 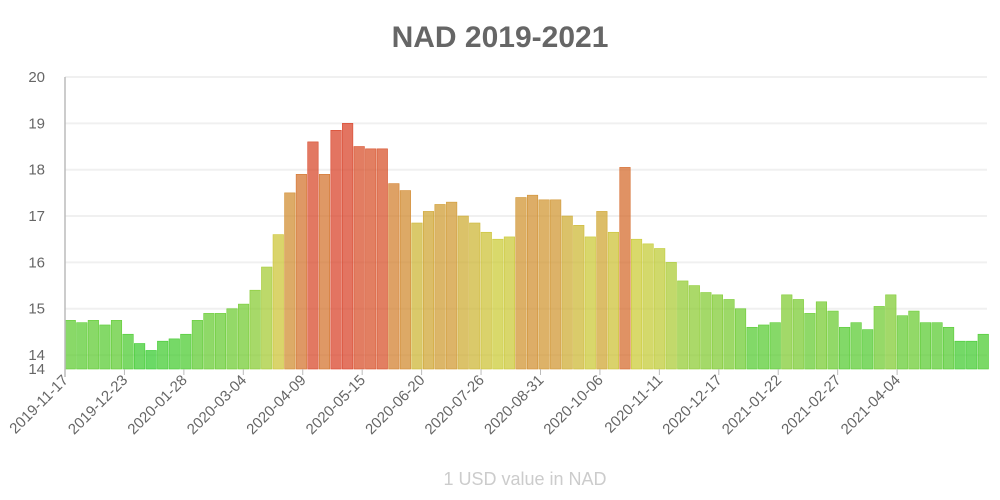 I want to click on x-tick-label: 2020-08-31, so click(x=514, y=405).